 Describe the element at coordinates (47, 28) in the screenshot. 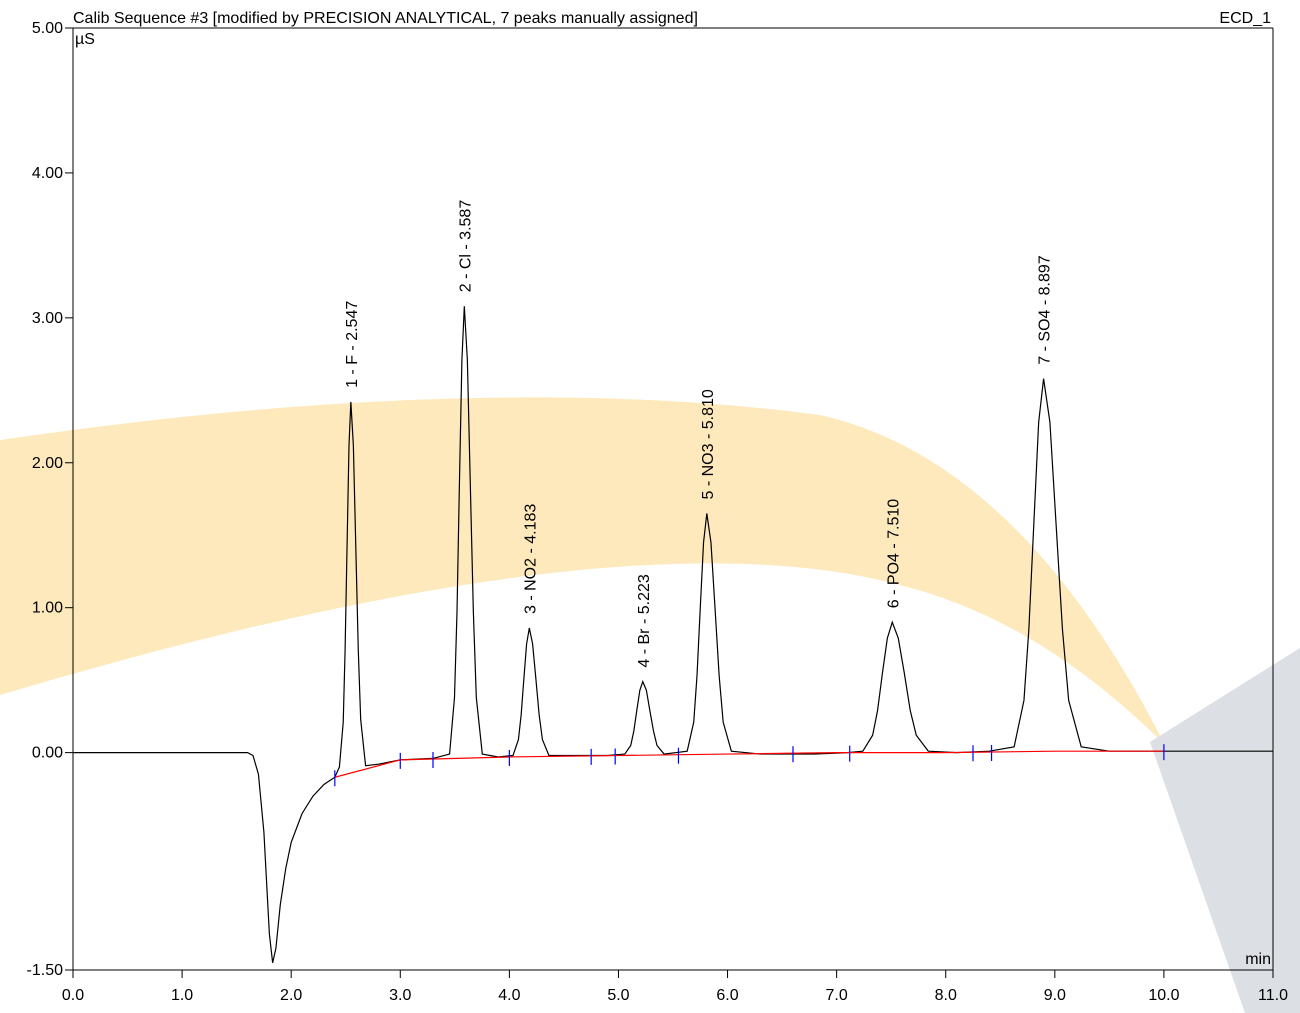

I see `y-tick-label: 5.00` at that location.